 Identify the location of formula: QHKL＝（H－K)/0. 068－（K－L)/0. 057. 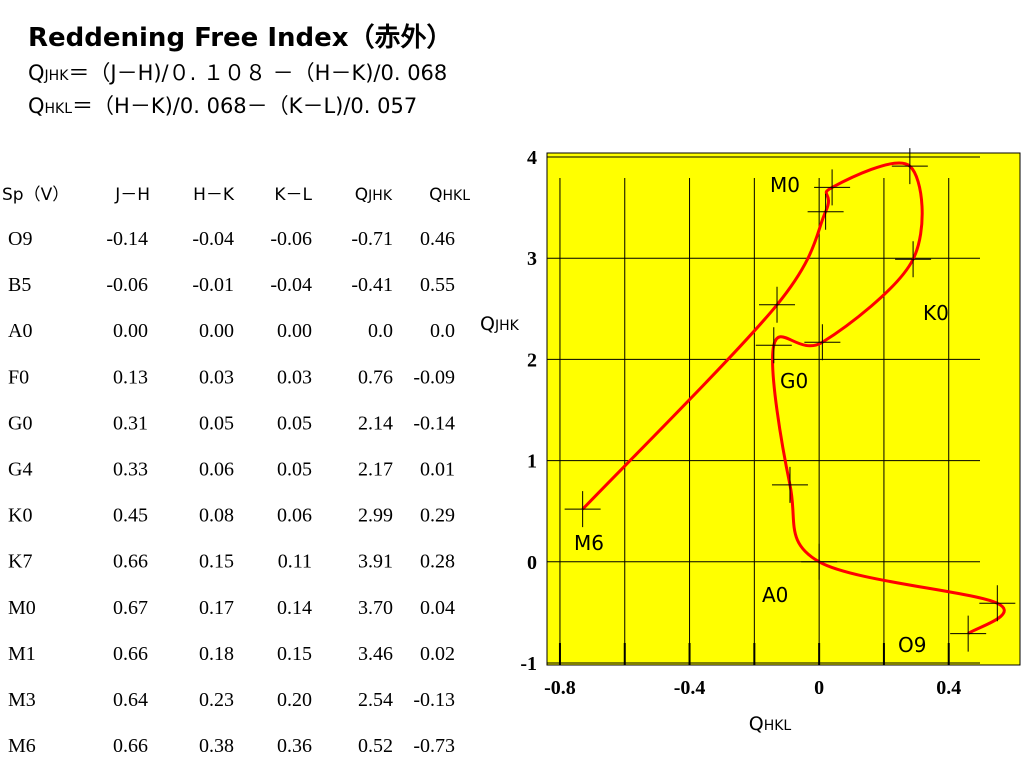
(222, 106).